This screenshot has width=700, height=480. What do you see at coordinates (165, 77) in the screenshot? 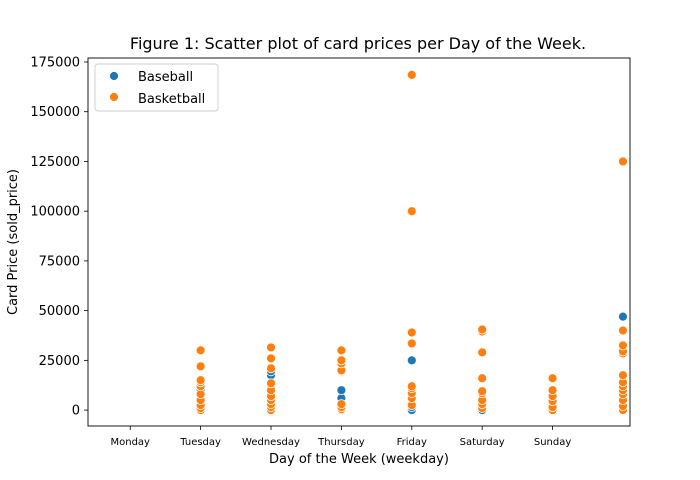
I see `legend-label-baseball: Baseball` at bounding box center [165, 77].